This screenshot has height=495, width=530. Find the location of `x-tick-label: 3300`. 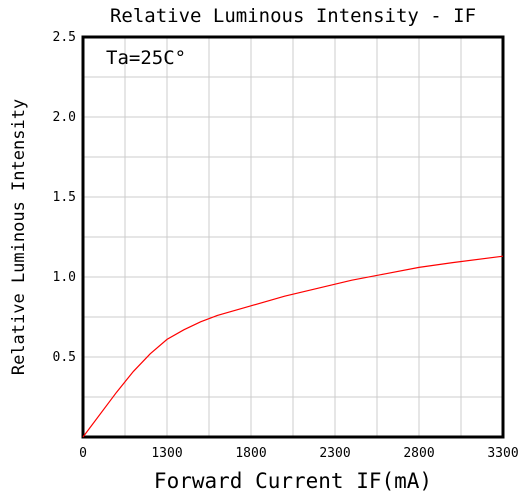

x-tick-label: 3300 is located at coordinates (502, 453).